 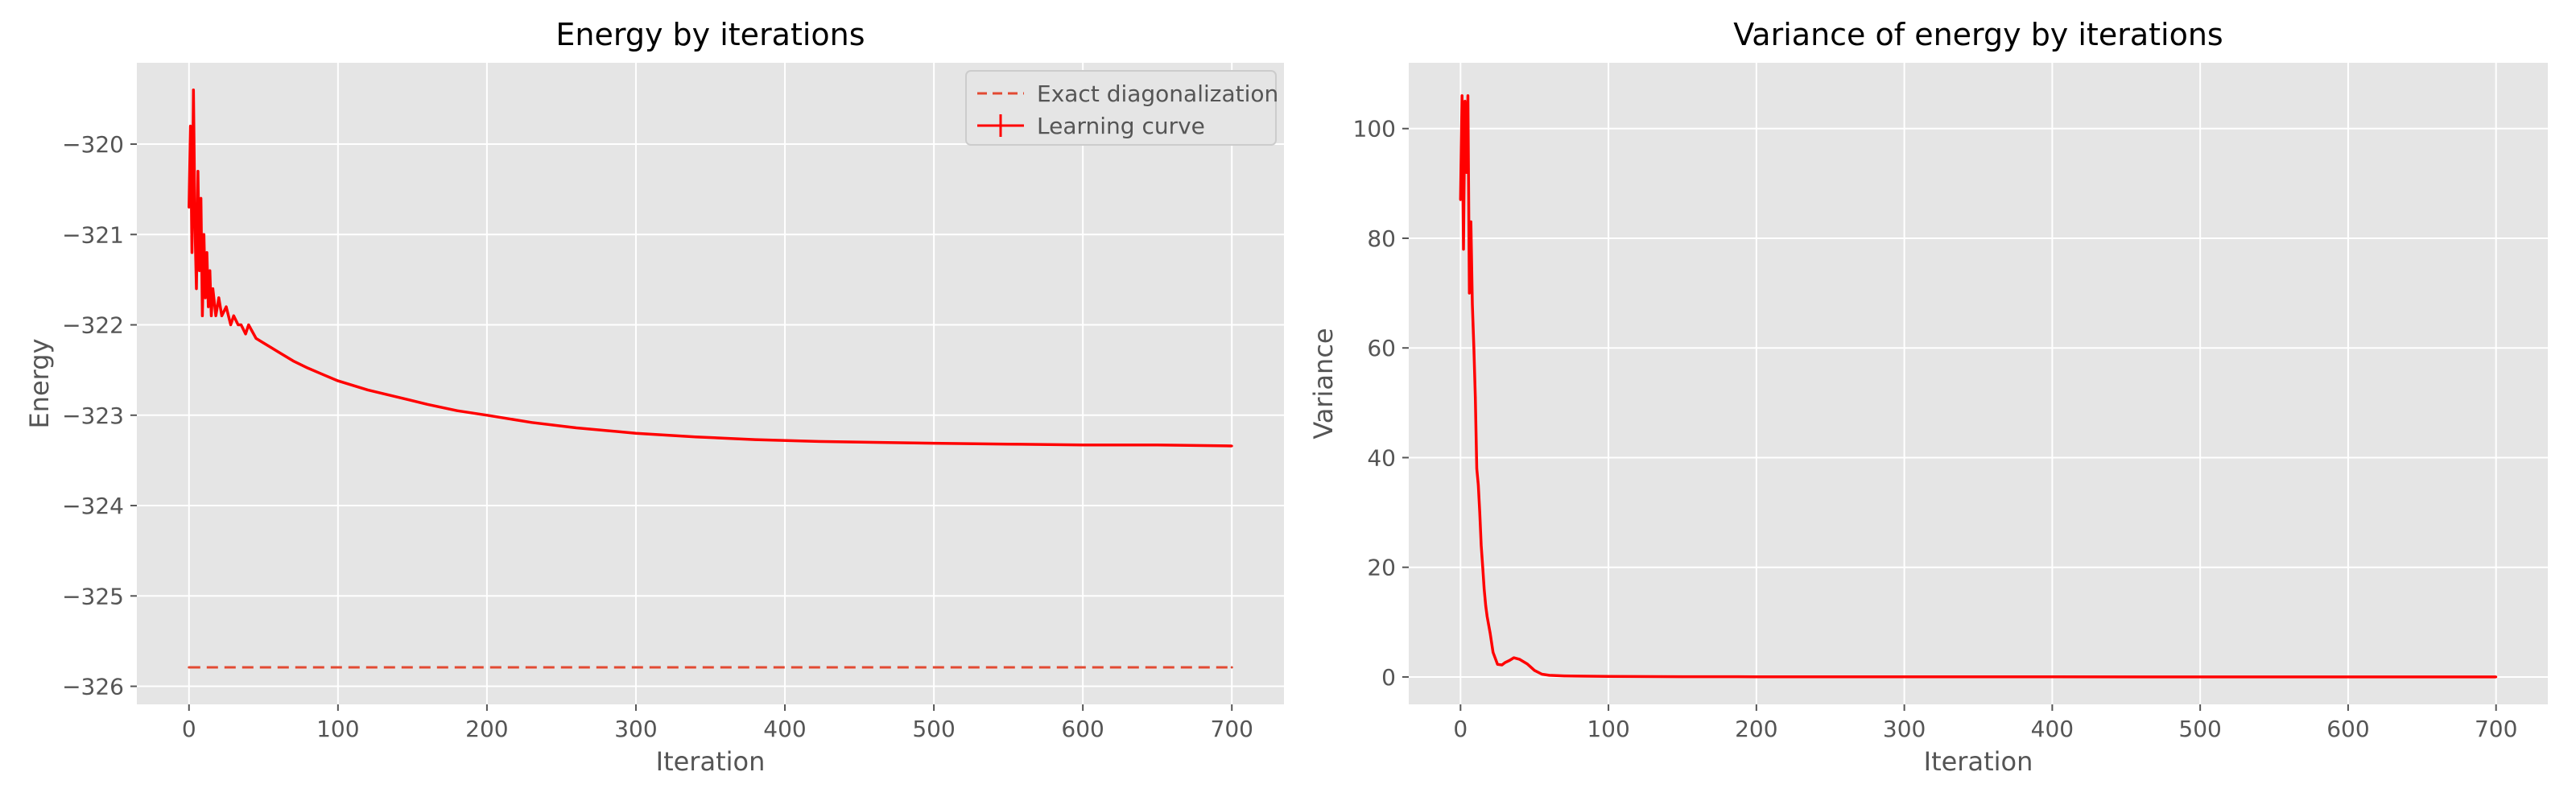 I want to click on y-tick-label: −320, so click(x=93, y=144).